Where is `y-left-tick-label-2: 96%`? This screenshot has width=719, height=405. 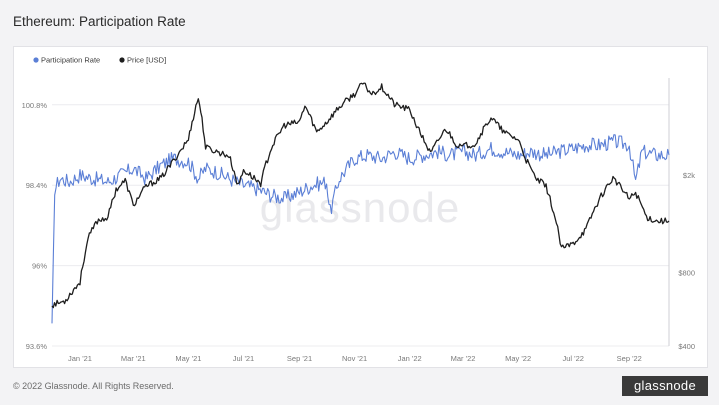 y-left-tick-label-2: 96% is located at coordinates (39, 266).